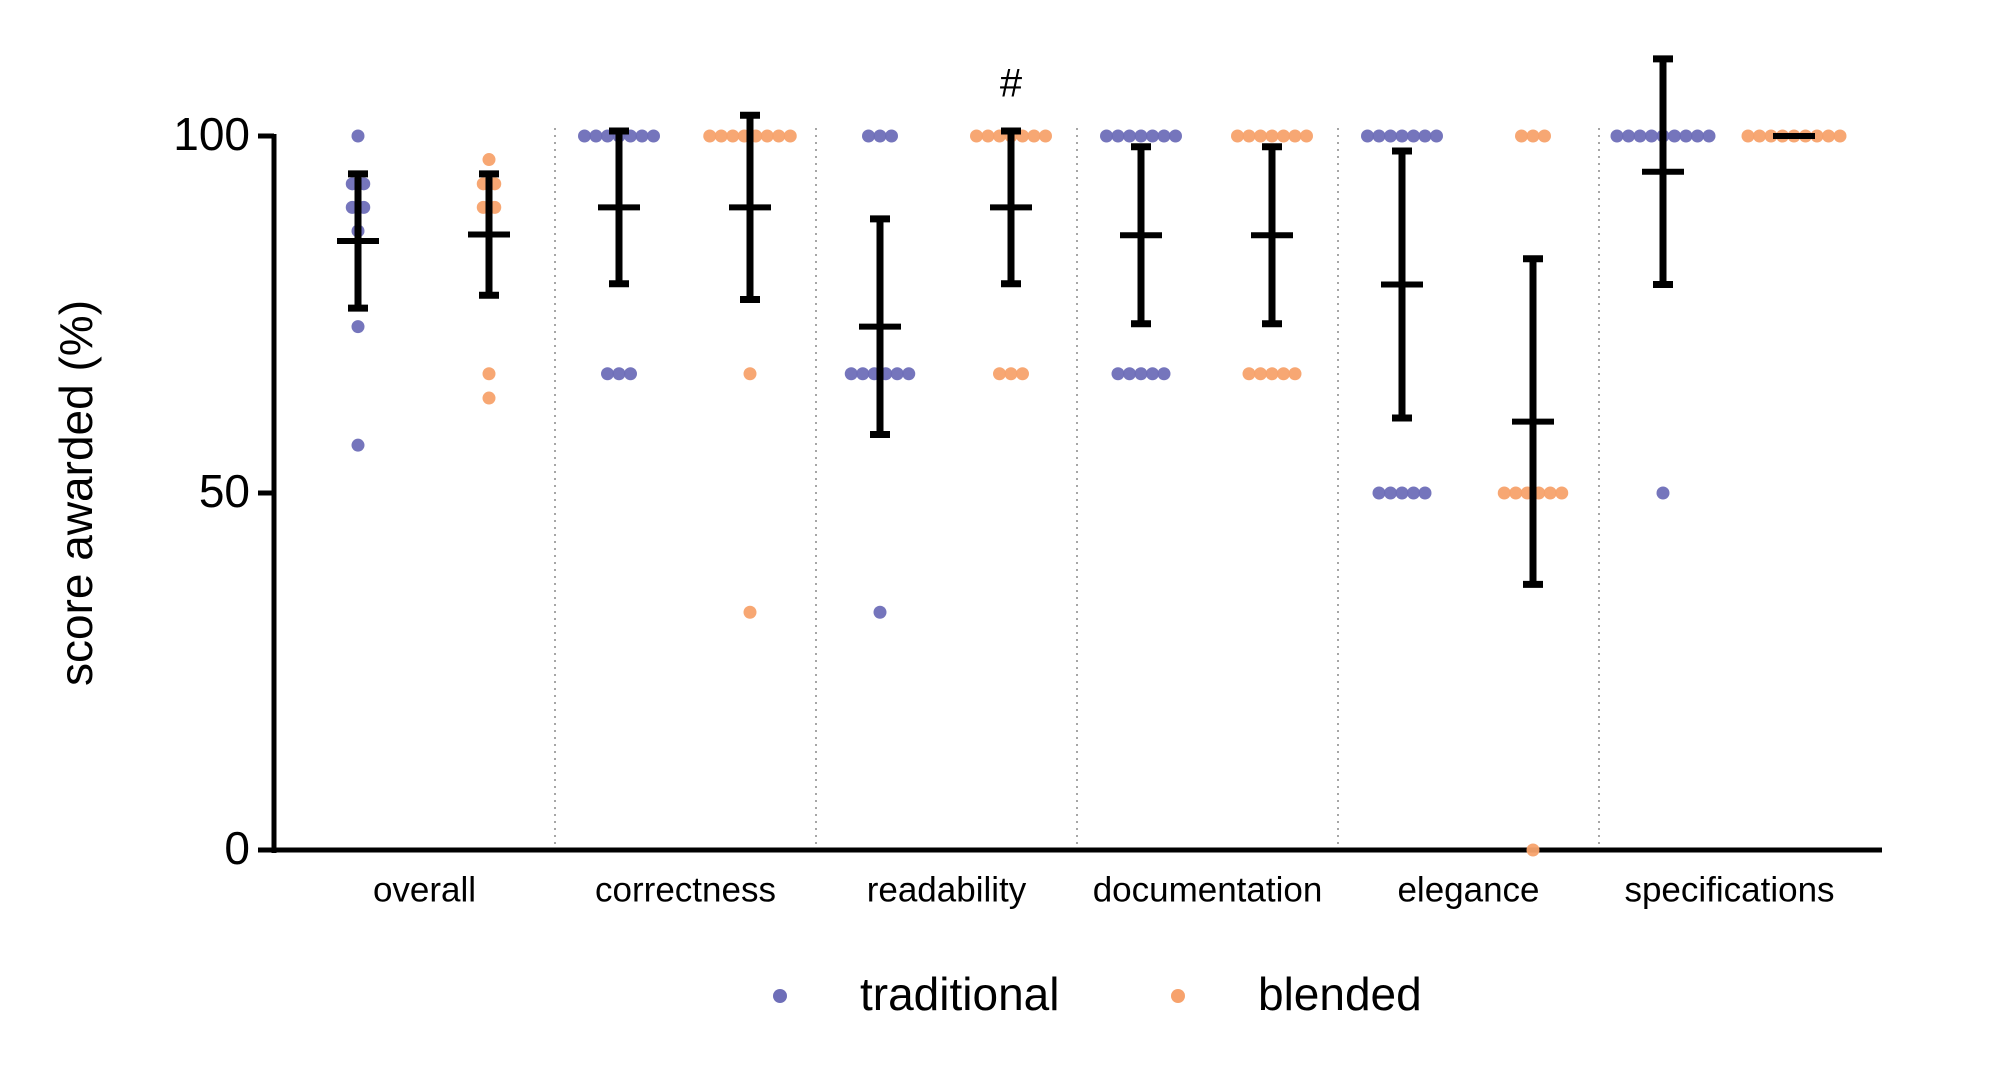  What do you see at coordinates (947, 889) in the screenshot?
I see `x-tick-label: readability` at bounding box center [947, 889].